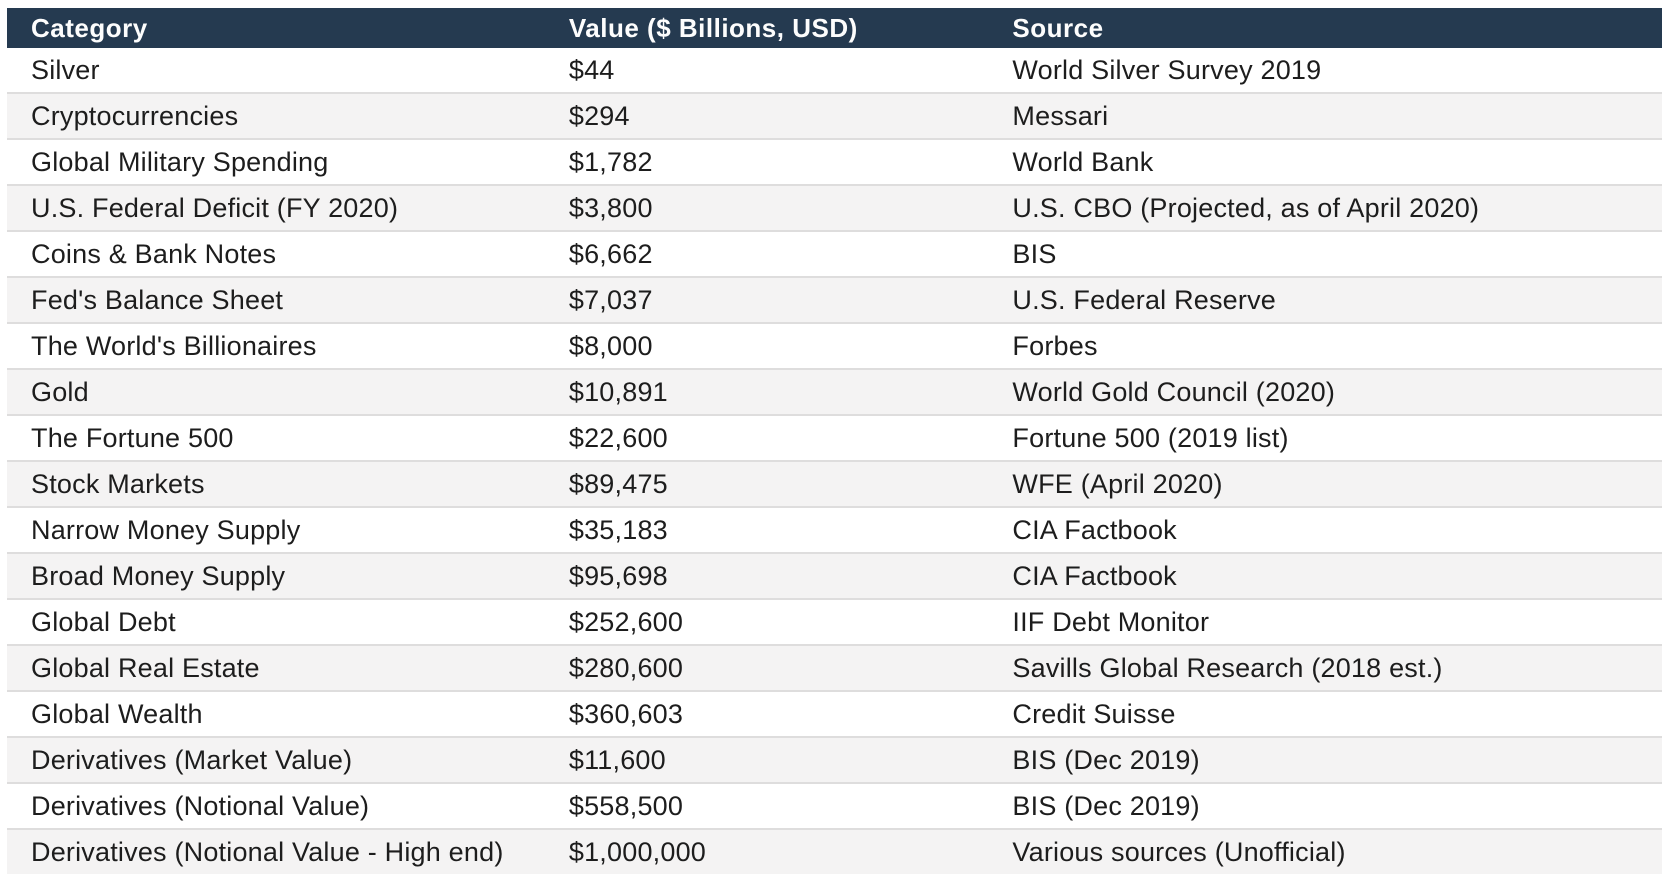  What do you see at coordinates (118, 483) in the screenshot?
I see `cell-category: Stock Markets` at bounding box center [118, 483].